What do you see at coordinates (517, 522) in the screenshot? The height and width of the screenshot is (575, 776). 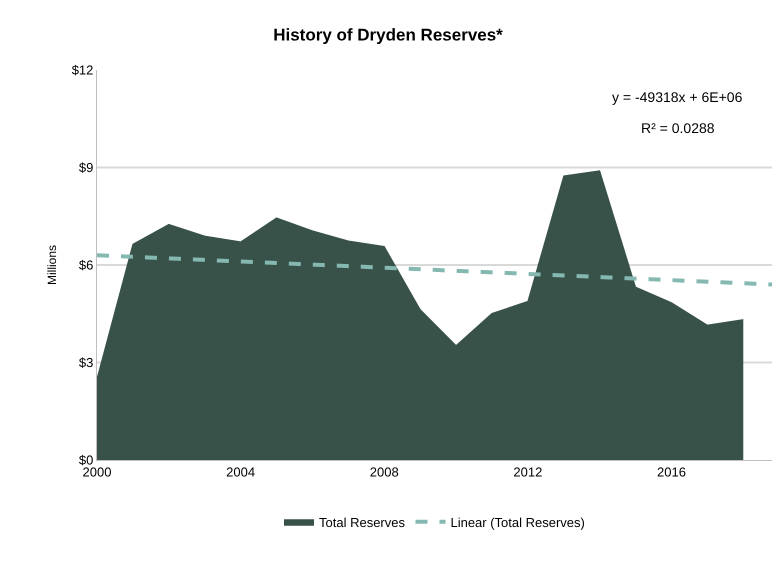 I see `legend-label: Linear (Total Reserves)` at bounding box center [517, 522].